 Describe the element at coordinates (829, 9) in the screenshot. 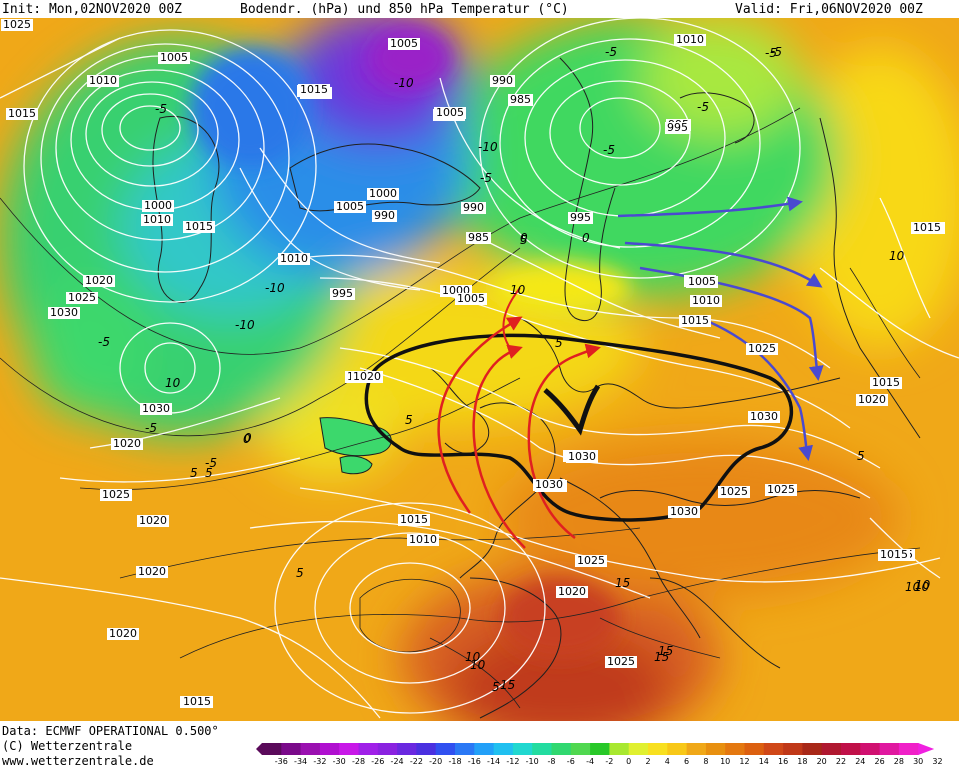

I see `valid-time-label: Valid: Fri,06NOV2020 00Z` at that location.